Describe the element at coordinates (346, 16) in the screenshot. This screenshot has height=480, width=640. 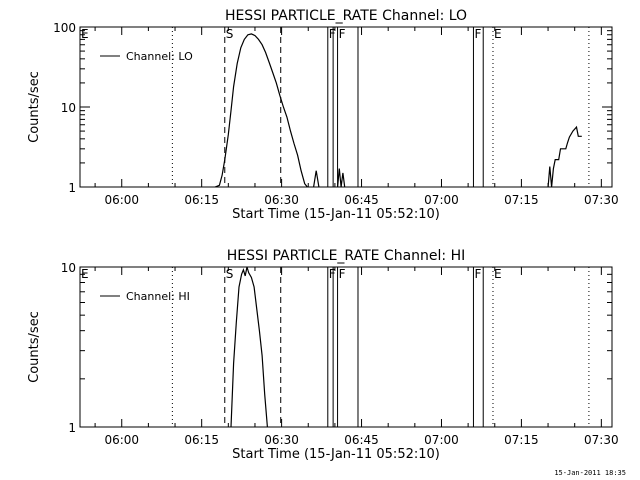
I see `chart-title: HESSI PARTICLE_RATE Channel: LO` at that location.